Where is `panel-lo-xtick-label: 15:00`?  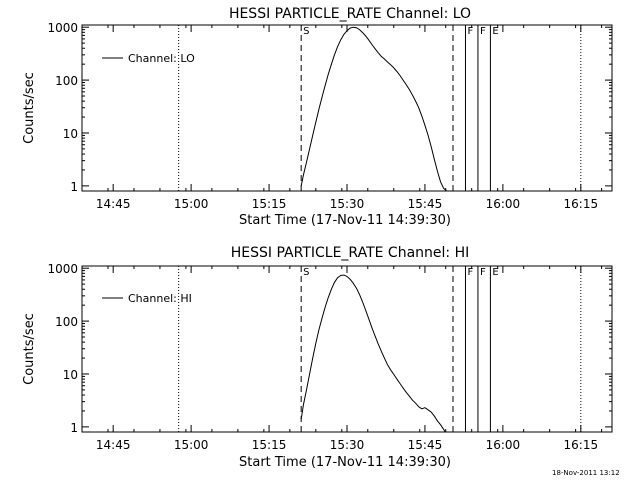
panel-lo-xtick-label: 15:00 is located at coordinates (191, 204).